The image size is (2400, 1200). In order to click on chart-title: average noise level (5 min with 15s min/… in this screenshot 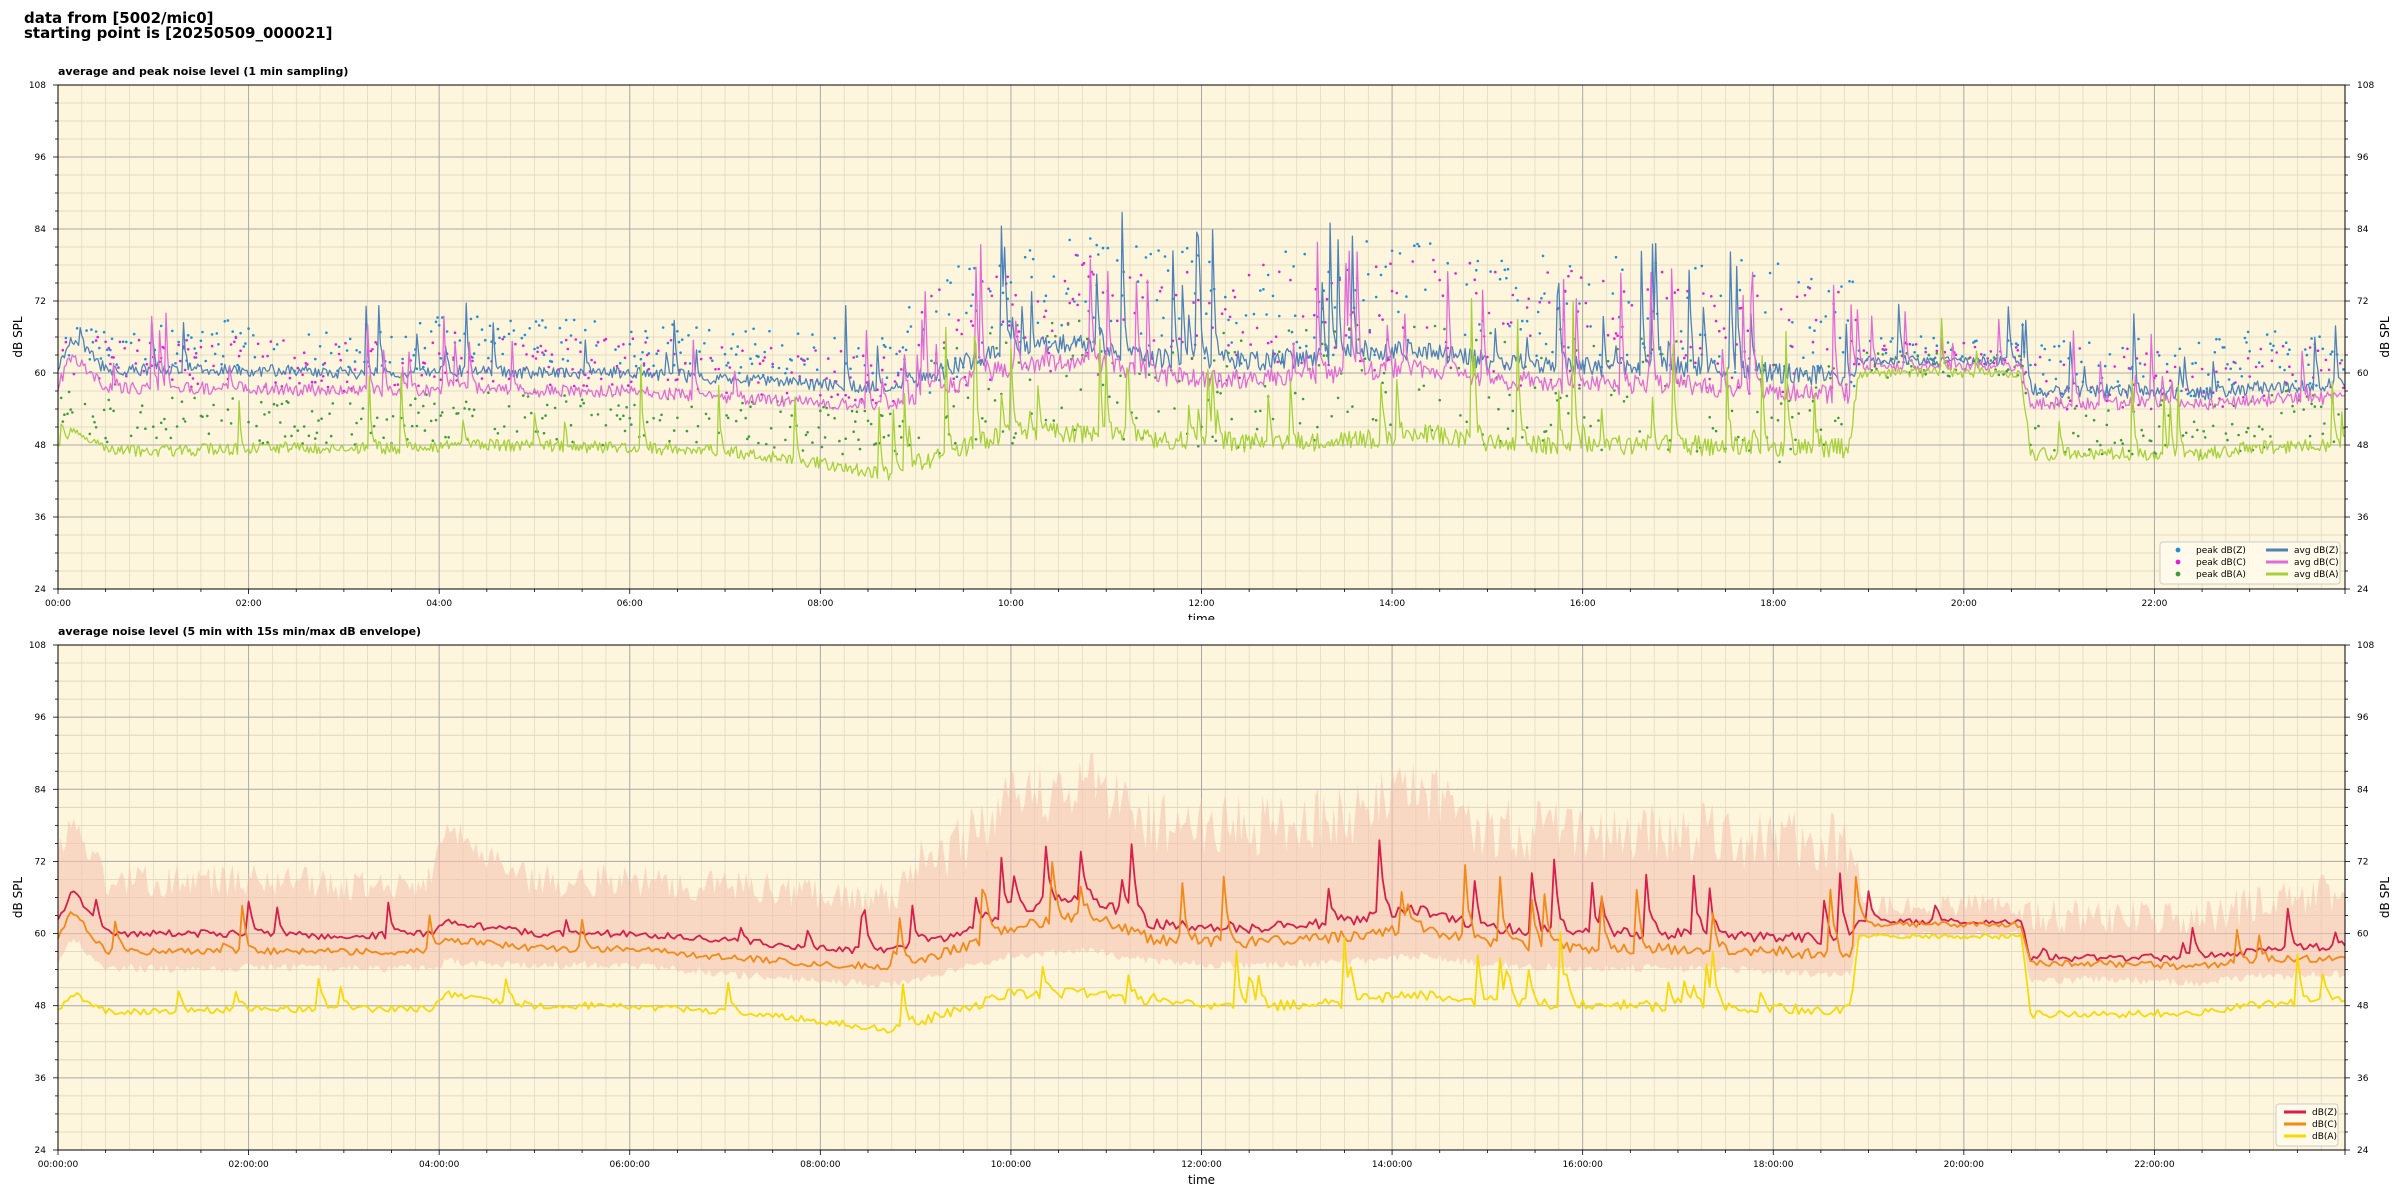, I will do `click(239, 631)`.